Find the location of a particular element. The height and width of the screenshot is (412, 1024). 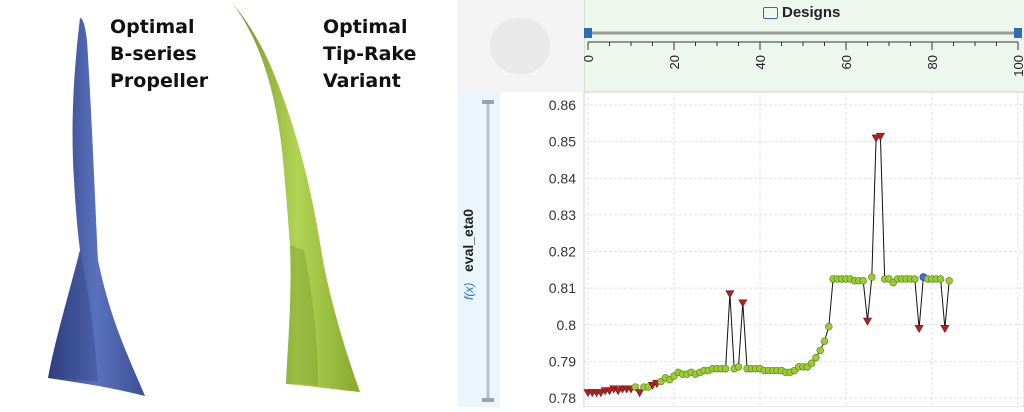

objective-range-bottom-handle is located at coordinates (488, 400).